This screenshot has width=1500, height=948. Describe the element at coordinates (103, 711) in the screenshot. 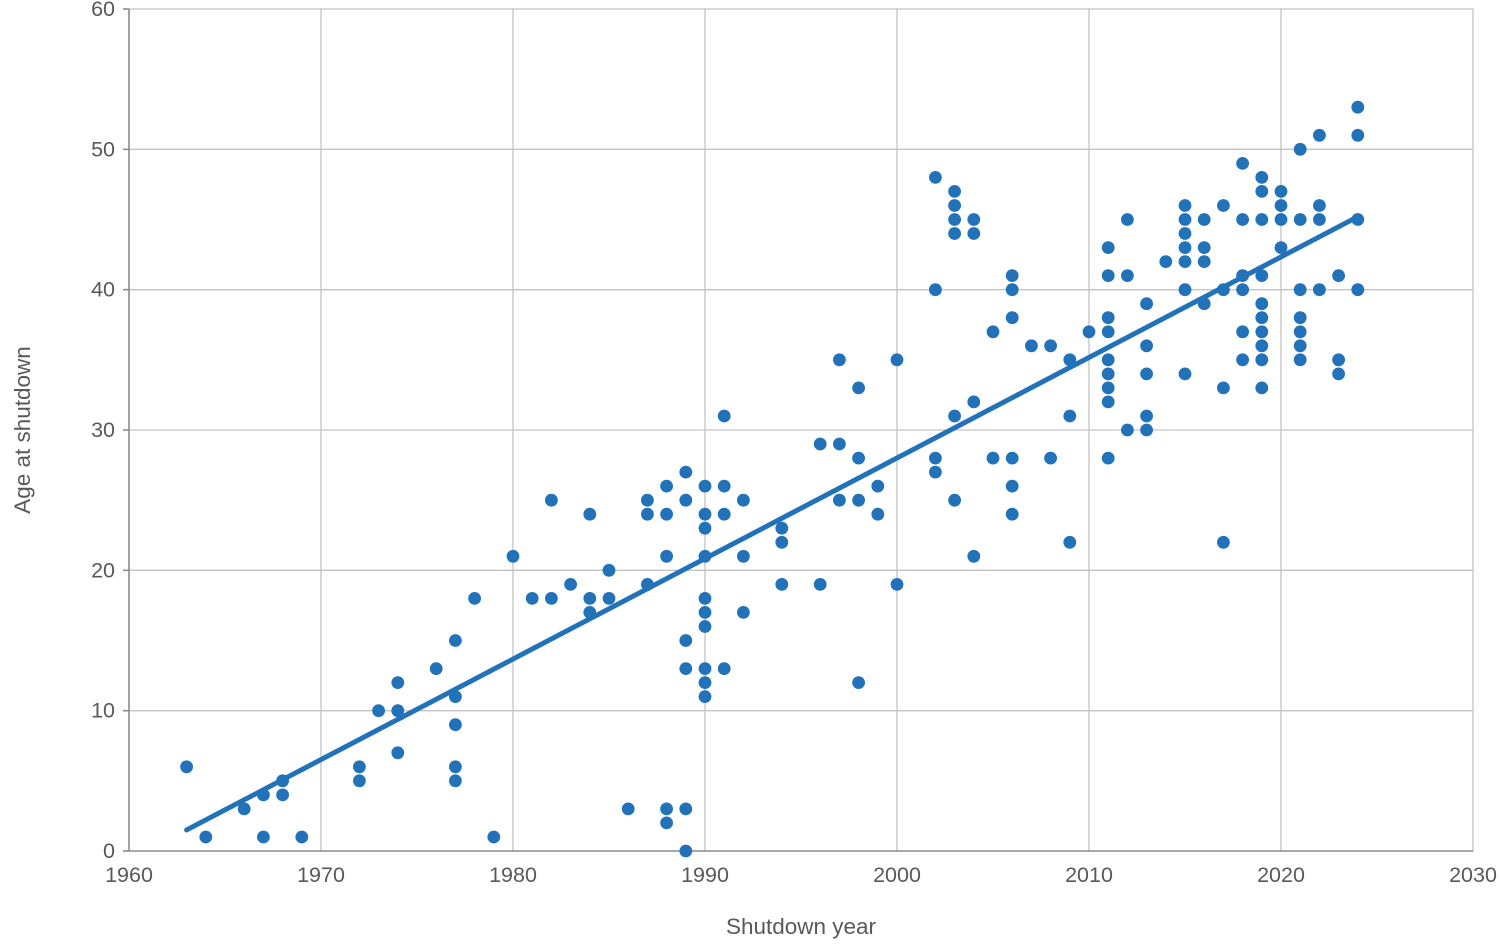

I see `y-tick-label: 10` at that location.